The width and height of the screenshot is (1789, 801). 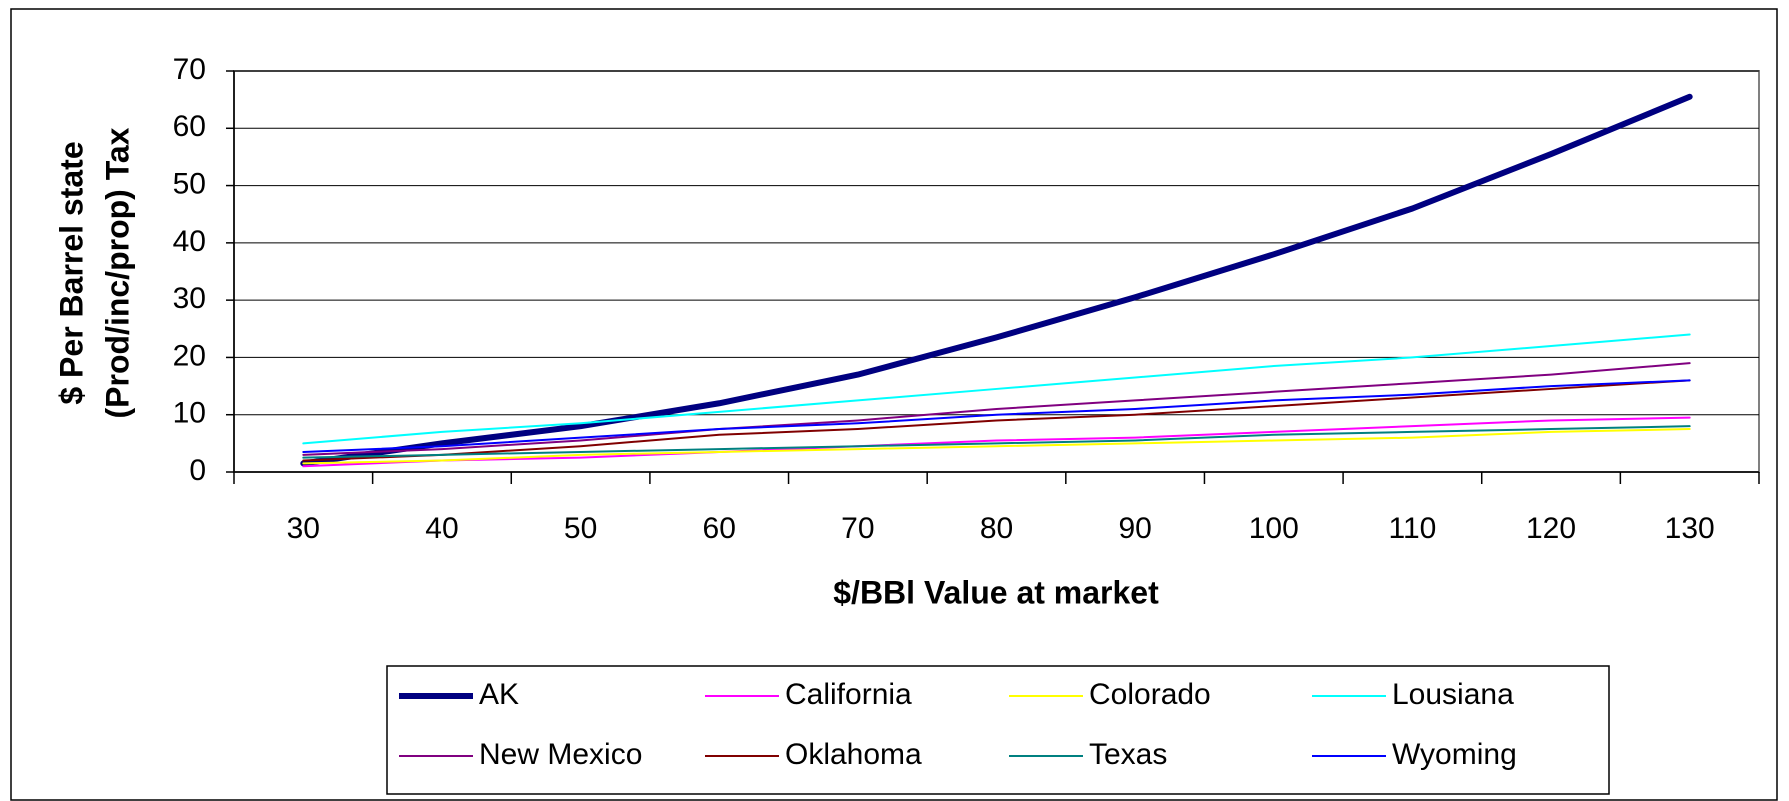 I want to click on legend-box, so click(x=998, y=730).